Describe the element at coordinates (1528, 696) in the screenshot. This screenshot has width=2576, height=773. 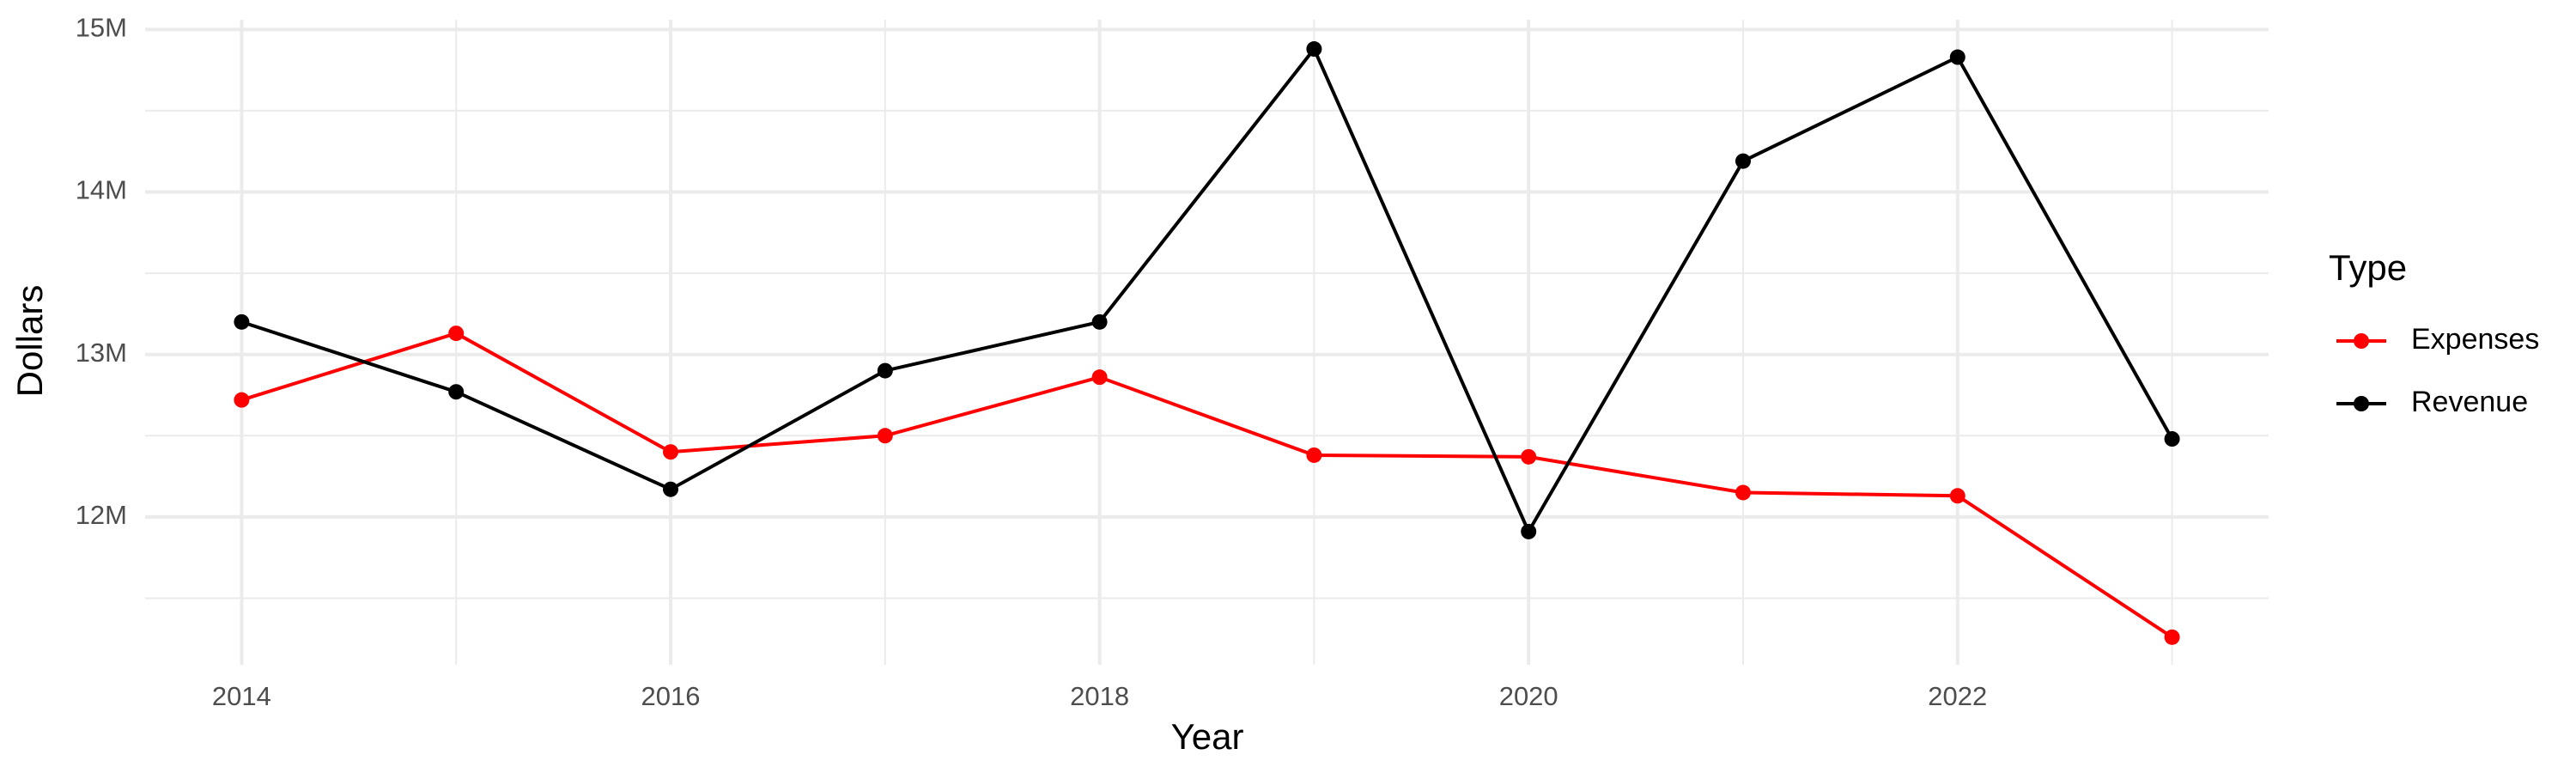
I see `x-tick-label: 2020` at that location.